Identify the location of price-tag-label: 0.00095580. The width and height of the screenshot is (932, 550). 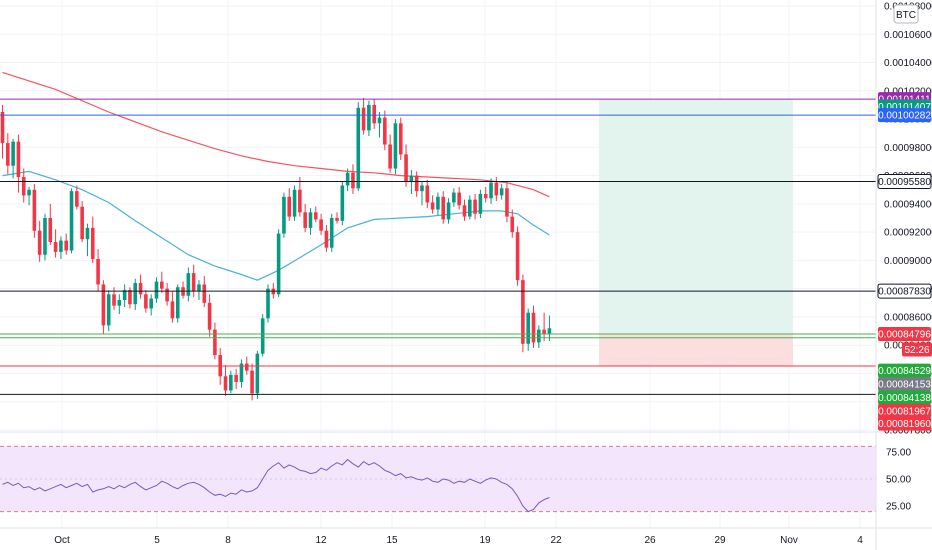
(904, 182).